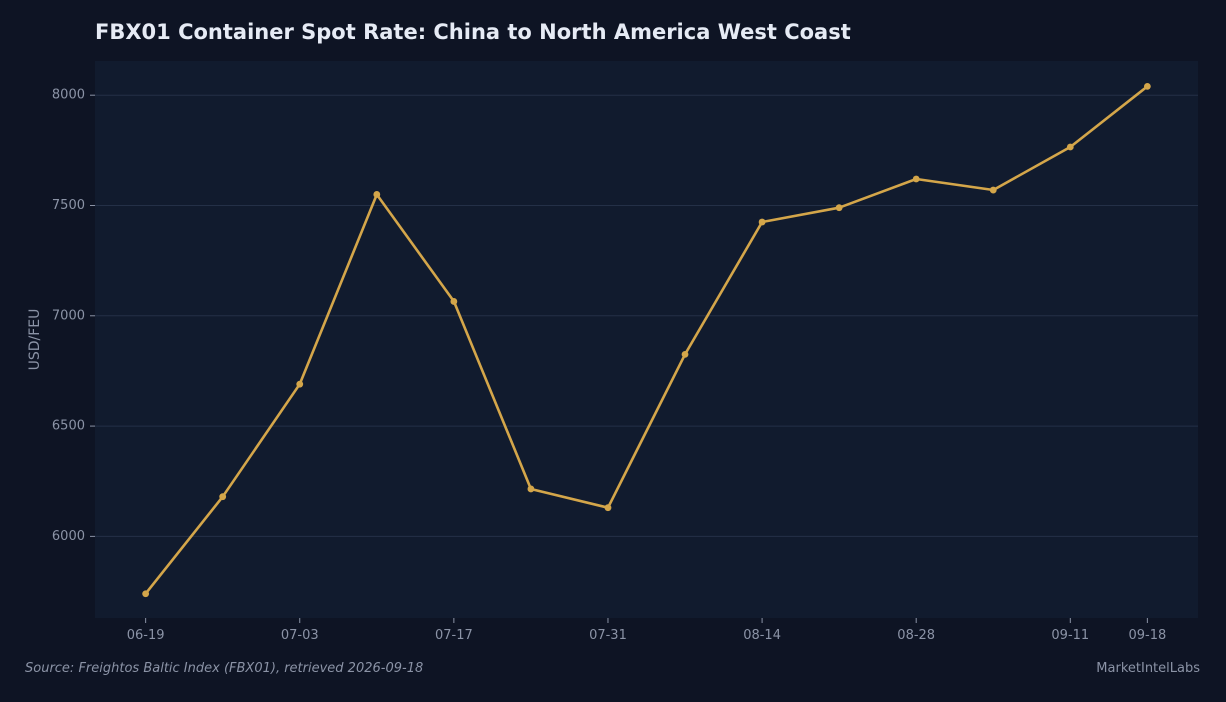  Describe the element at coordinates (762, 635) in the screenshot. I see `x-tick-label: 08-14` at that location.